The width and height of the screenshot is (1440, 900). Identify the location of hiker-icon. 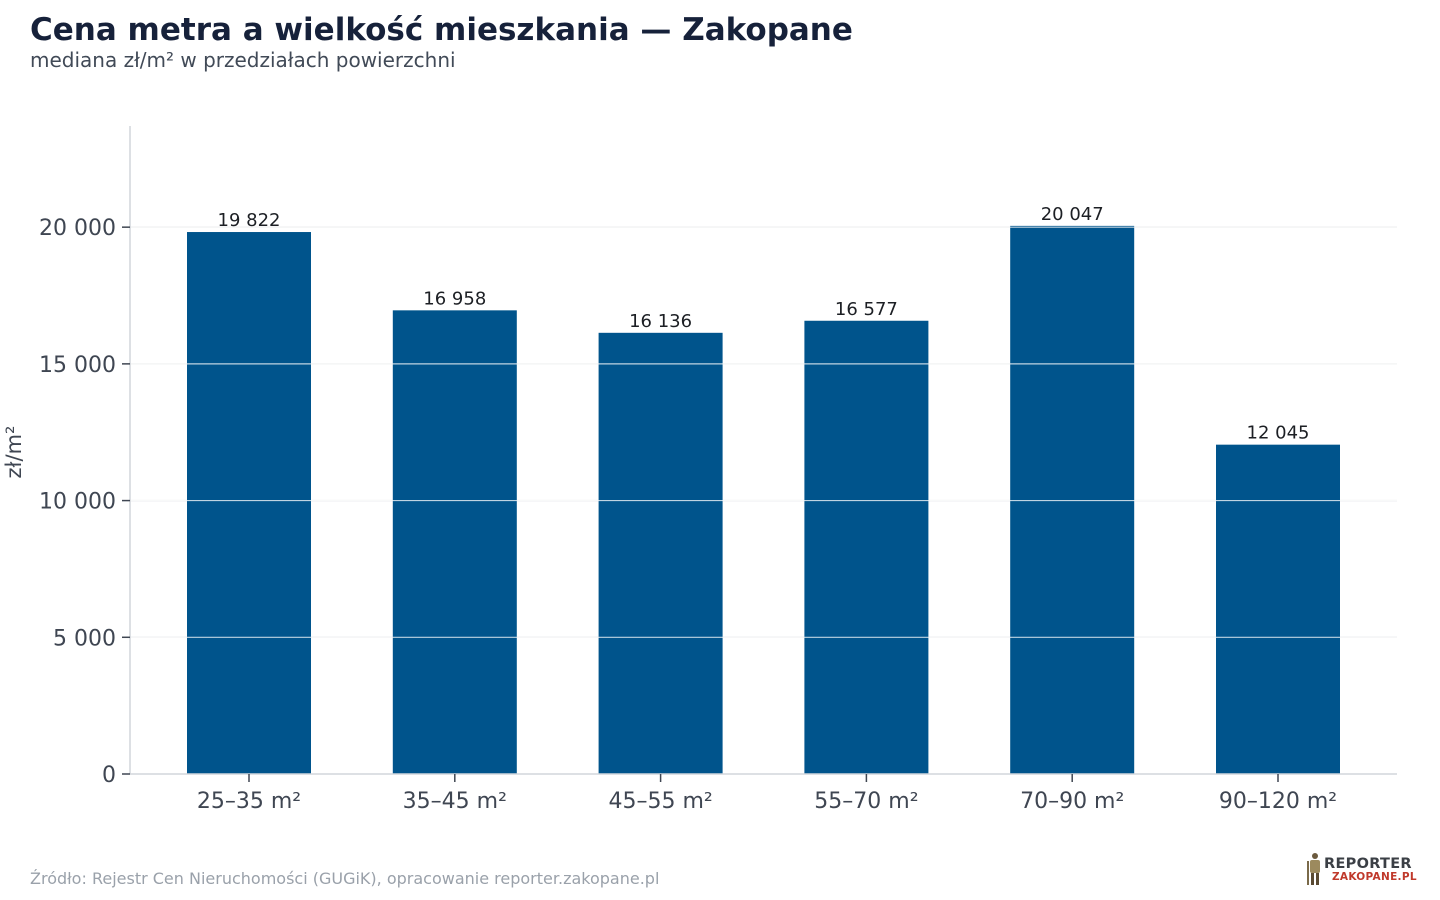
(1313, 869).